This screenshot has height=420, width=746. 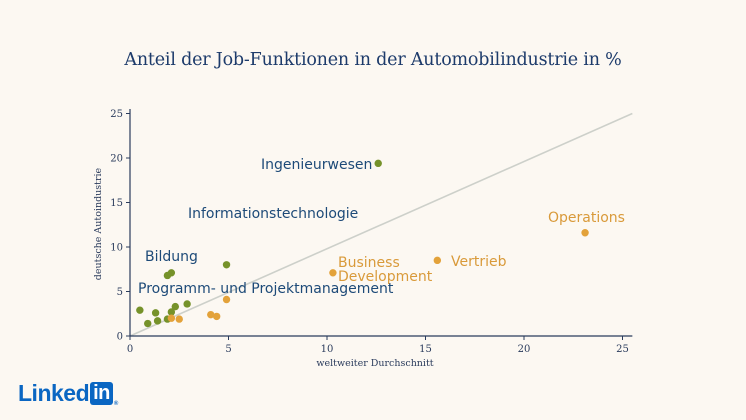 I want to click on annotation-line: Ingenieurwesen, so click(x=316, y=165).